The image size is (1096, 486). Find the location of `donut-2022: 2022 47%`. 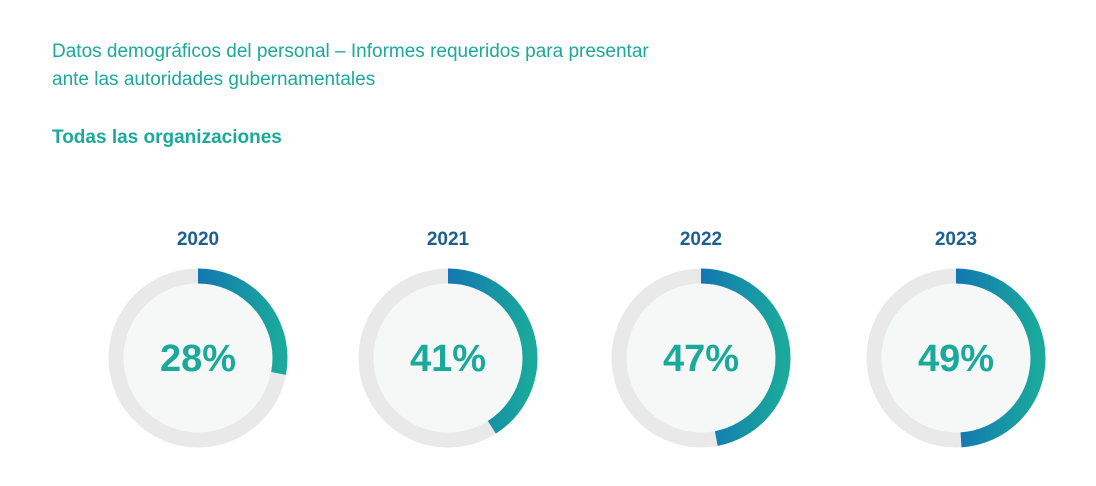

donut-2022: 2022 47% is located at coordinates (701, 338).